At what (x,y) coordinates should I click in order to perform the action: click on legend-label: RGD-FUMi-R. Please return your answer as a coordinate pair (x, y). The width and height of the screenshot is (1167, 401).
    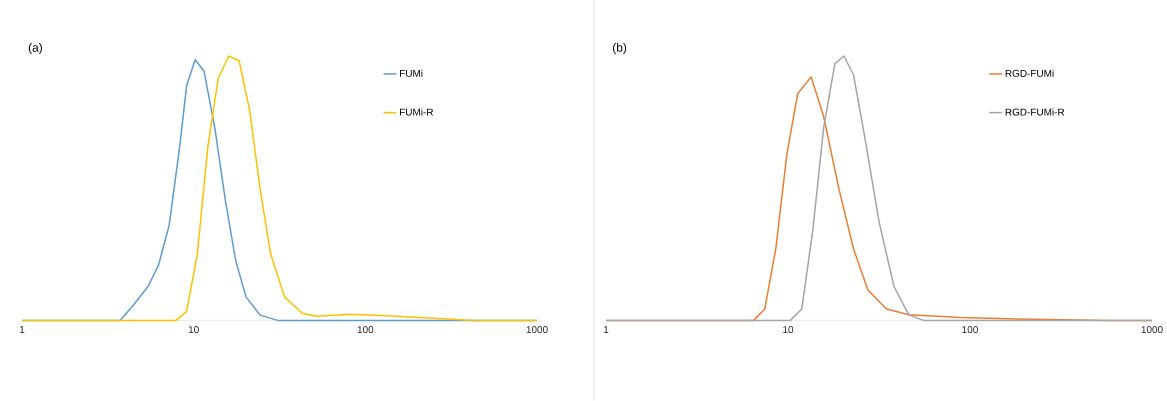
    Looking at the image, I should click on (1035, 112).